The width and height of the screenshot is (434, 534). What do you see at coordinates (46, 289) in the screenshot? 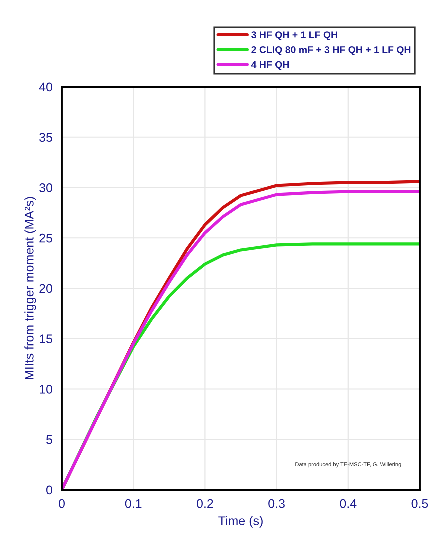
I see `y-tick-label: 20` at bounding box center [46, 289].